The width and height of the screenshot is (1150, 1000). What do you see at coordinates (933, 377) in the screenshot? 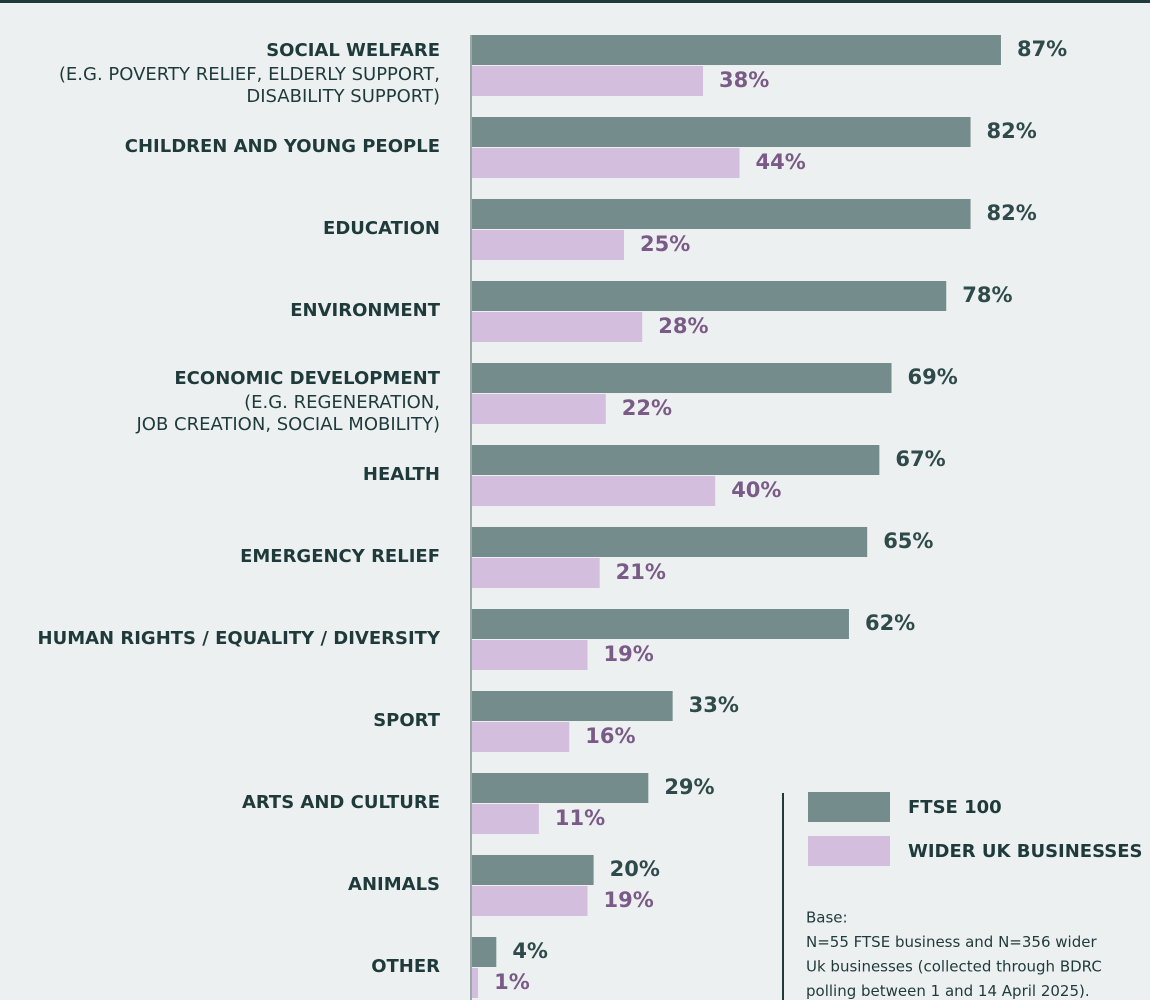
I see `value-label: 69%` at bounding box center [933, 377].